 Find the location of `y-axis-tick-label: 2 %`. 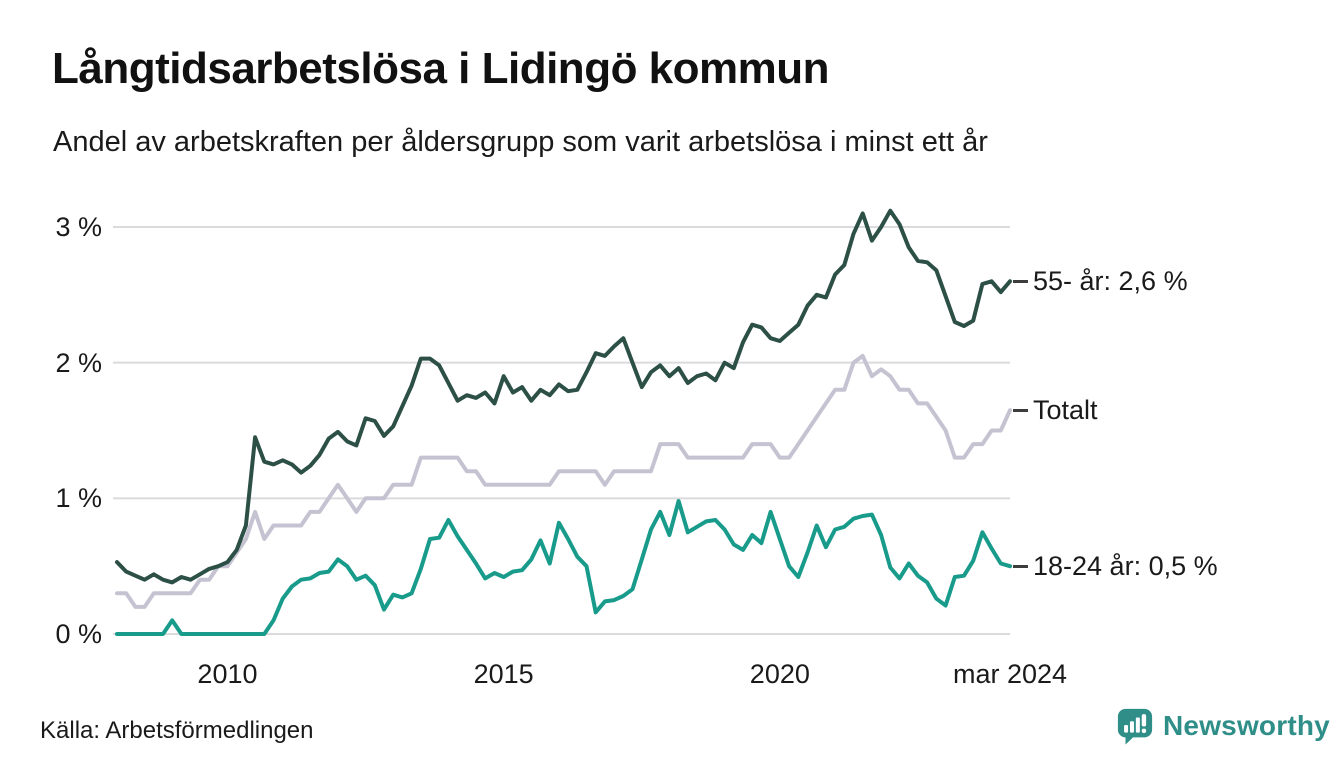

y-axis-tick-label: 2 % is located at coordinates (78, 362).